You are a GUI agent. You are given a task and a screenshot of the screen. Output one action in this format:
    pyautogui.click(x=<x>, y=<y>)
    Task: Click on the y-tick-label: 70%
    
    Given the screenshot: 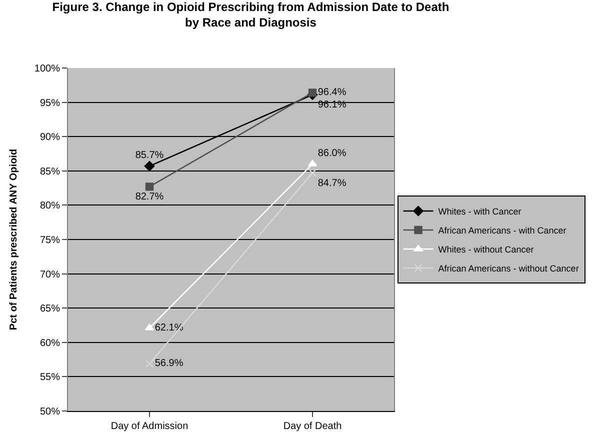 What is the action you would take?
    pyautogui.click(x=50, y=274)
    